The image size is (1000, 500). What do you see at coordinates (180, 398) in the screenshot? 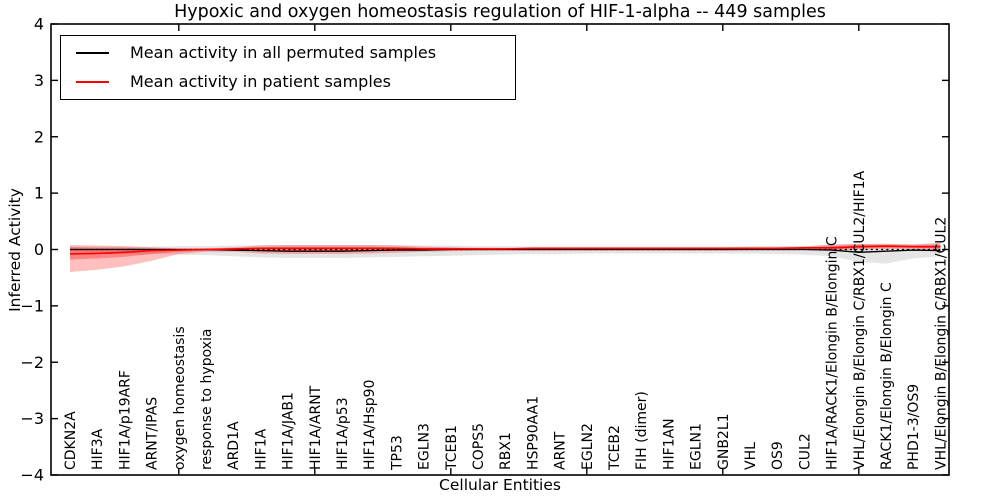
I see `x-tick-label: oxygen homeostasis` at bounding box center [180, 398].